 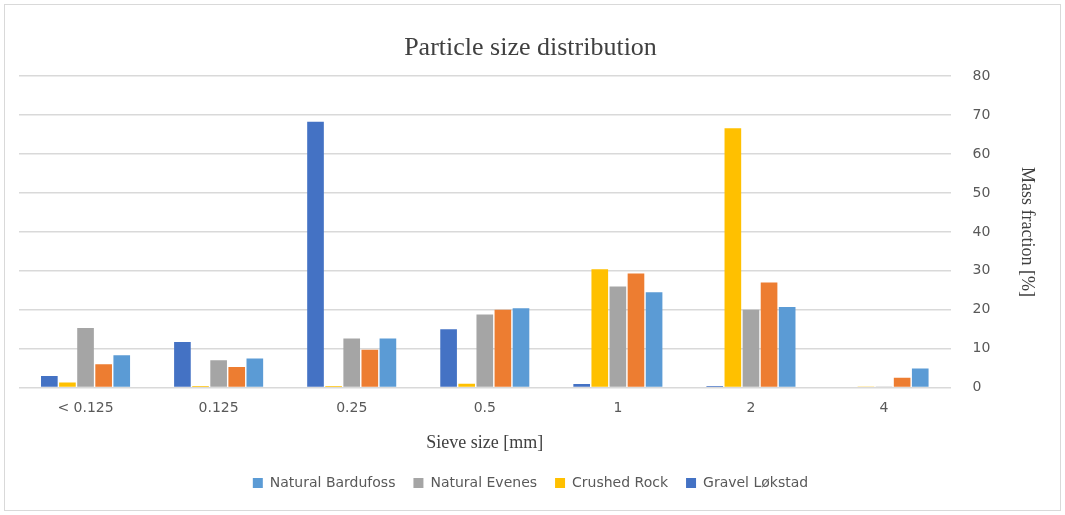 What do you see at coordinates (484, 481) in the screenshot?
I see `legend-label: Natural Evenes` at bounding box center [484, 481].